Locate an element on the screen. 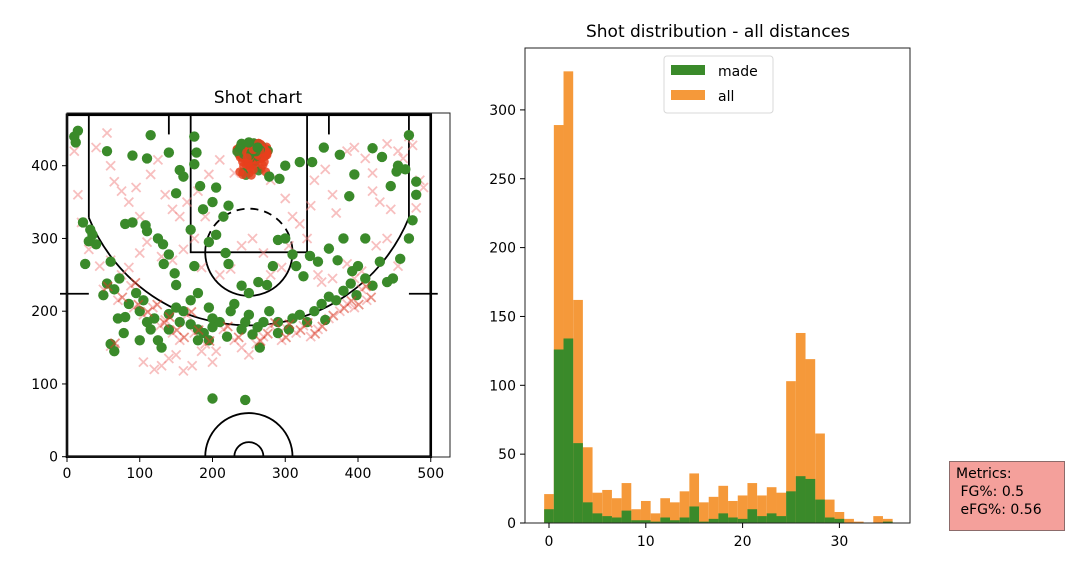 The height and width of the screenshot is (570, 1080). histogram-x-axis: 0 10 20 30 is located at coordinates (696, 536).